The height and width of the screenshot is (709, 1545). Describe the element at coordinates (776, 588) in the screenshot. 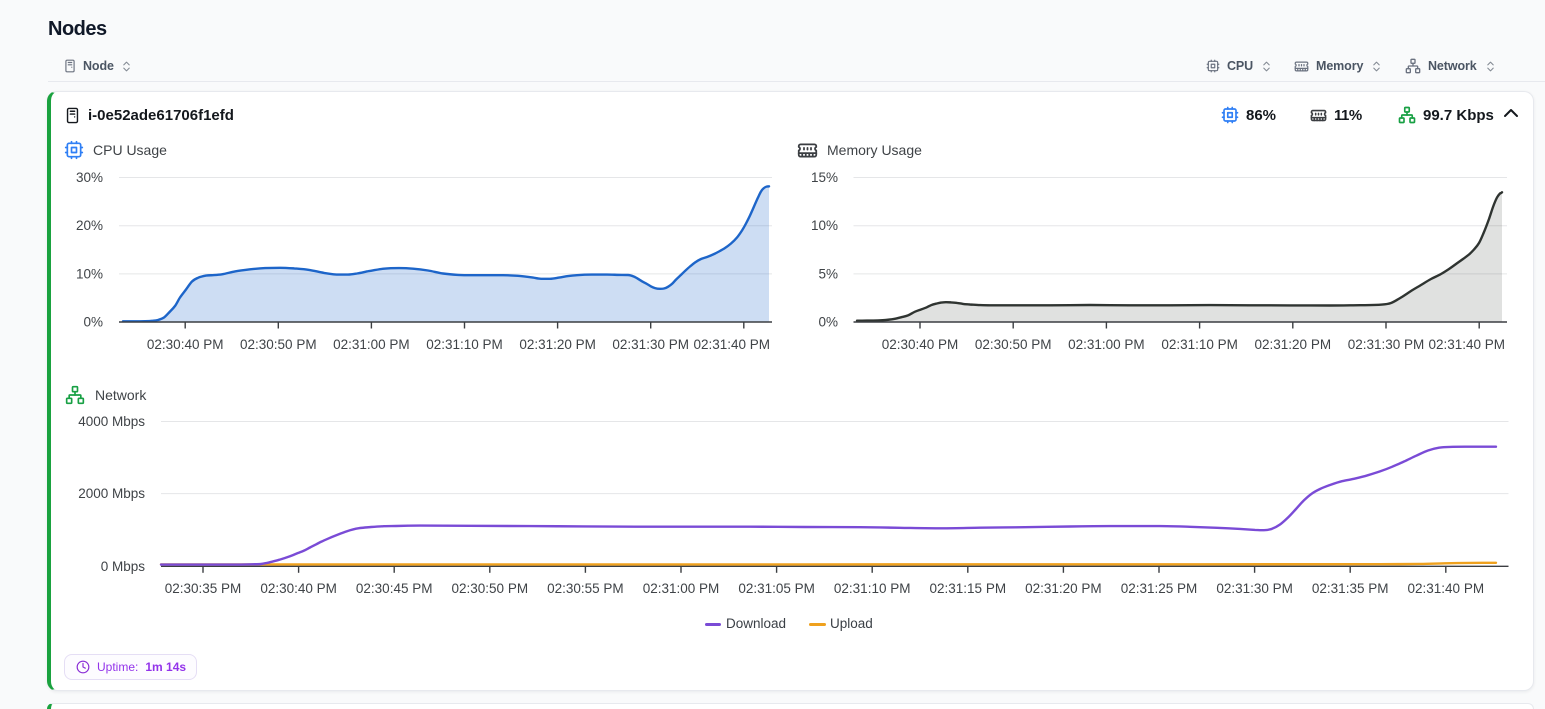

I see `svg-text: 02:31:05 PM` at that location.